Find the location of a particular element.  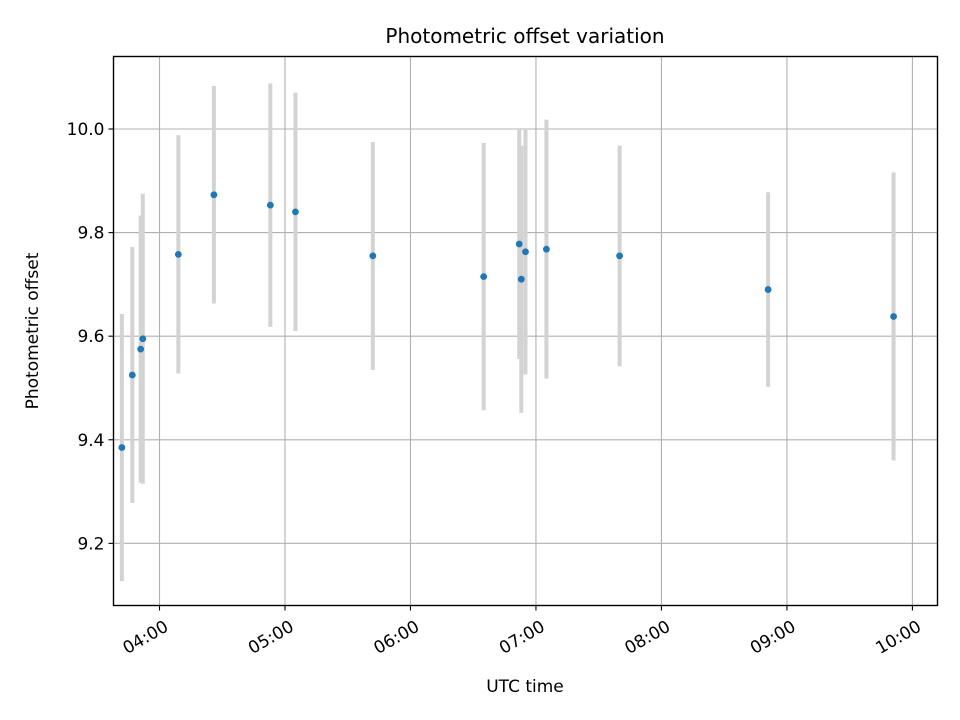

x-axis-title: UTC time is located at coordinates (525, 687).